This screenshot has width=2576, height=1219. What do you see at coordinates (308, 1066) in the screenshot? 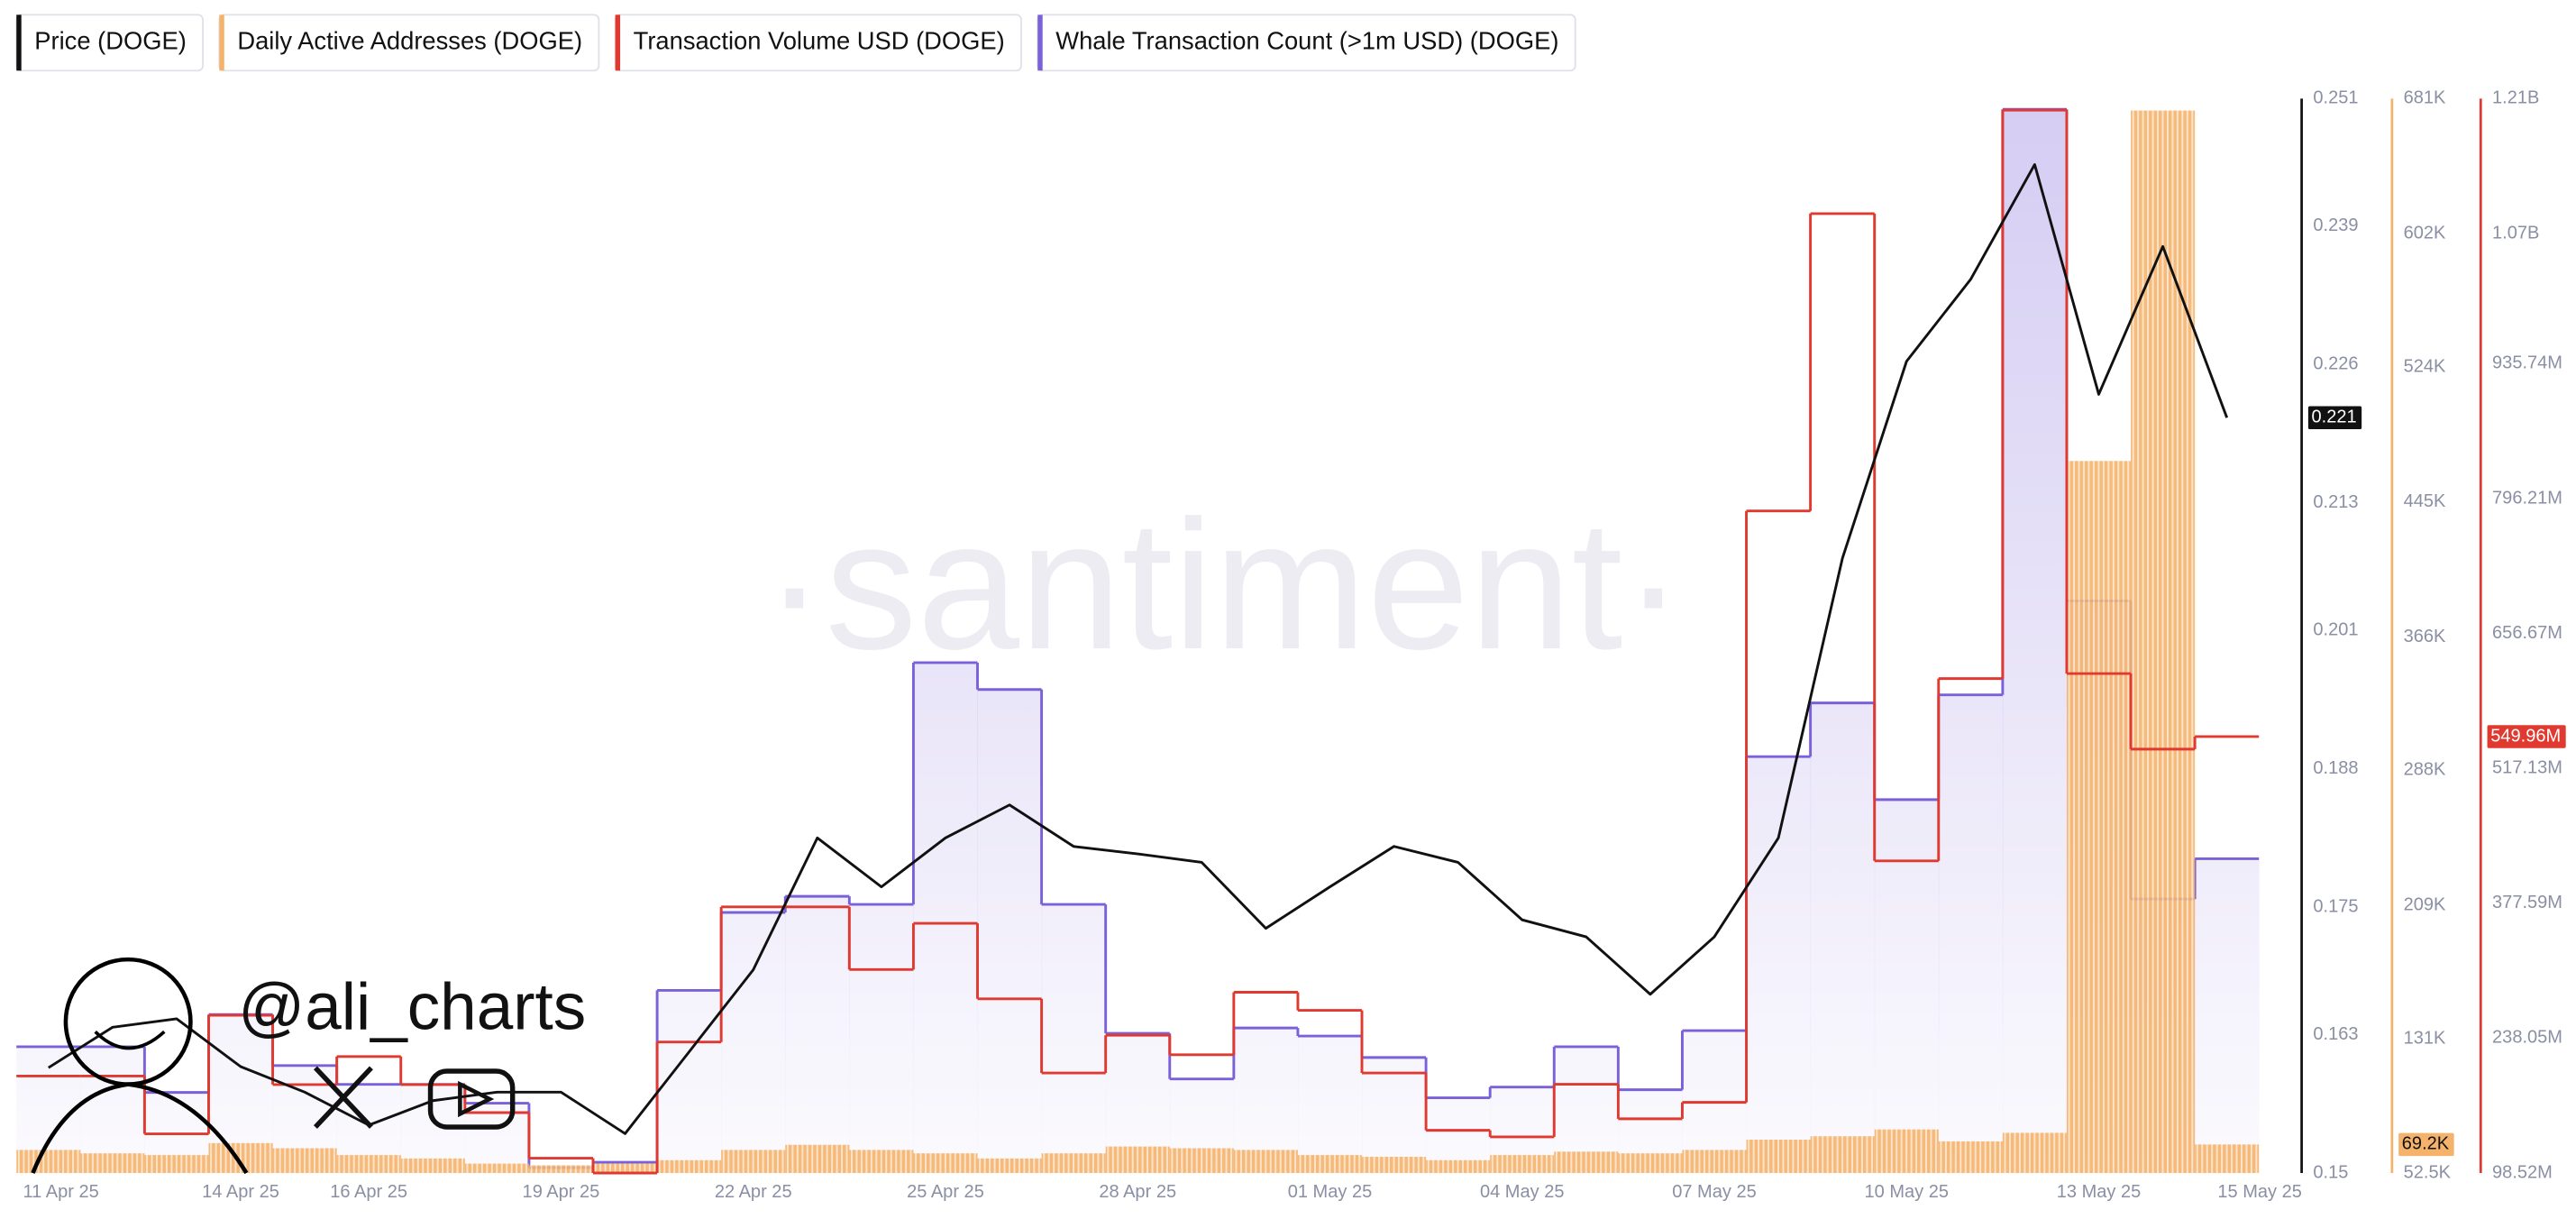
I see `author-badge: @ali_charts` at bounding box center [308, 1066].